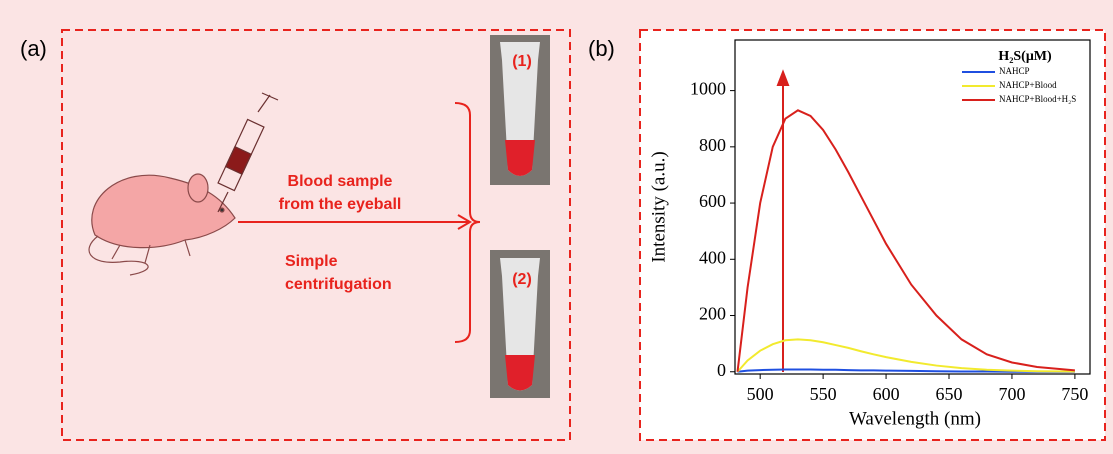 The image size is (1113, 454). What do you see at coordinates (721, 370) in the screenshot?
I see `y-tick-label: 0` at bounding box center [721, 370].